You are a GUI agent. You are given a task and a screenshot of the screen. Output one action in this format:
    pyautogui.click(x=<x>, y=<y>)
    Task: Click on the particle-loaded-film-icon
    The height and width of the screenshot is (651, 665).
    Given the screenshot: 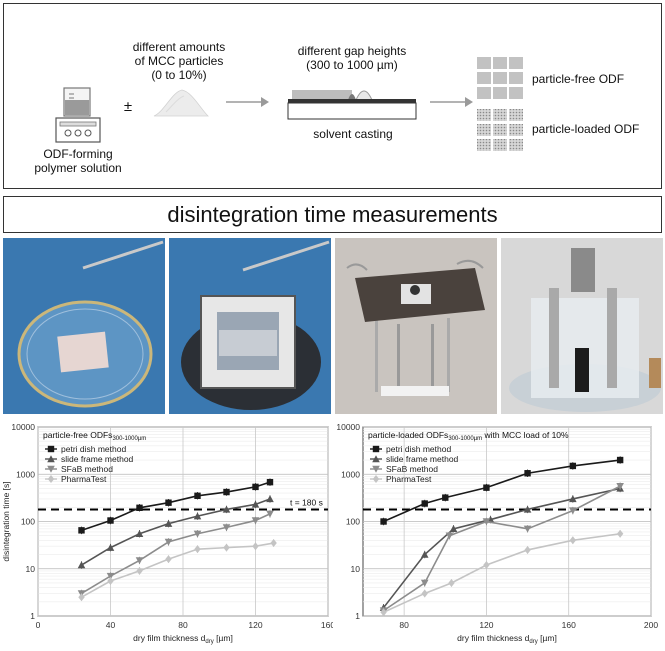 What is the action you would take?
    pyautogui.click(x=500, y=130)
    